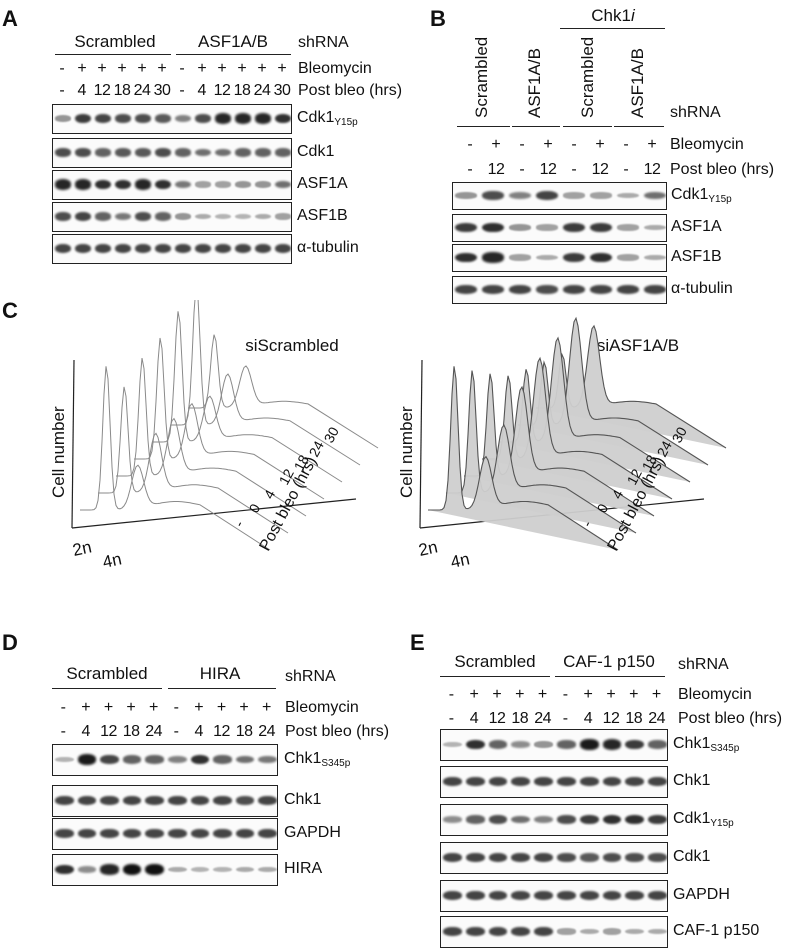 The height and width of the screenshot is (948, 800). Describe the element at coordinates (702, 288) in the screenshot. I see `panel-b-blot-4-name: α-tubulin` at that location.